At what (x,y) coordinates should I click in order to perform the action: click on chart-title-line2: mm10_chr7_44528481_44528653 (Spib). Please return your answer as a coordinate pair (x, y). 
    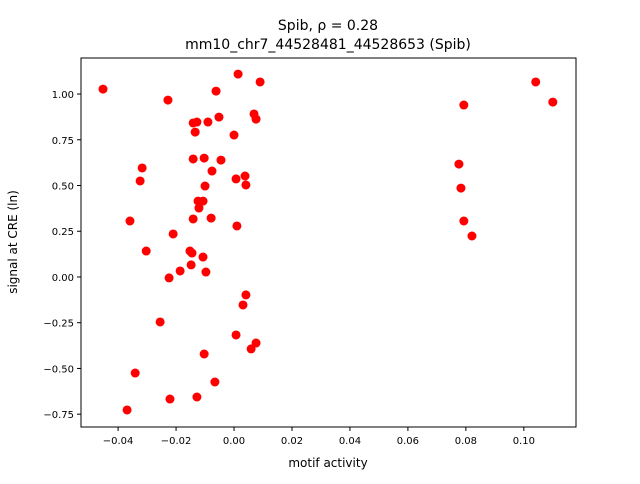
    Looking at the image, I should click on (328, 45).